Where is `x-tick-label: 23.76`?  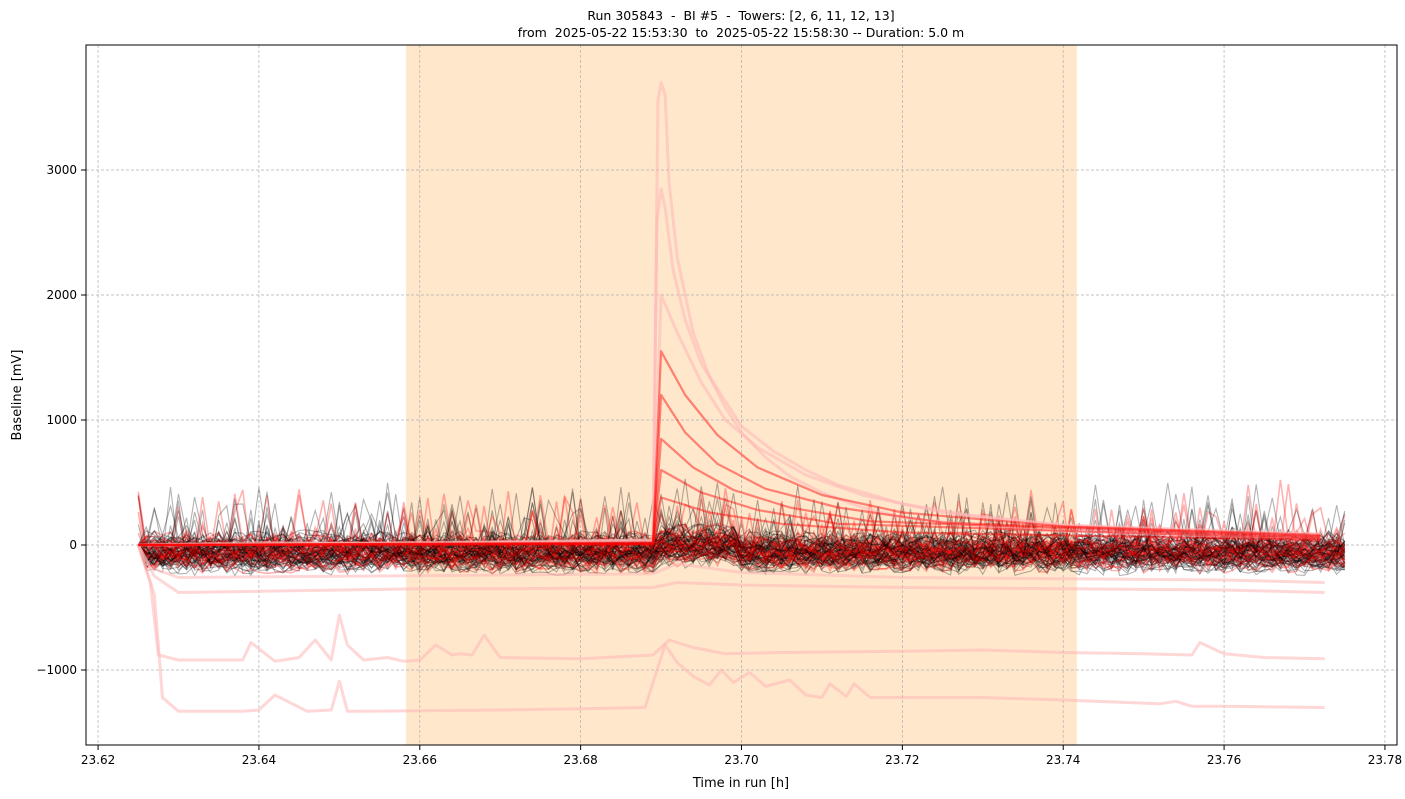 x-tick-label: 23.76 is located at coordinates (1224, 760).